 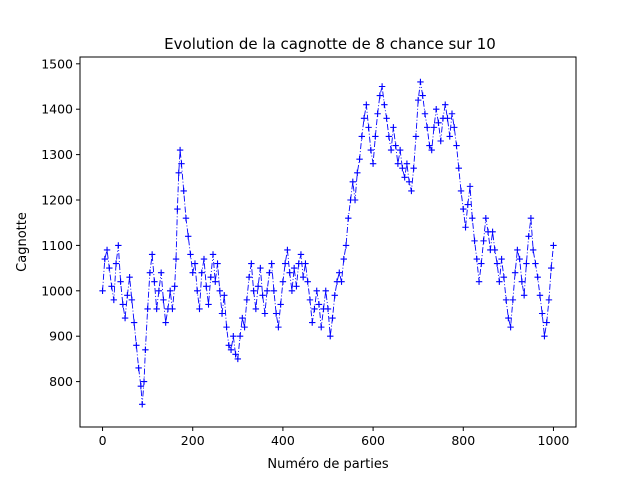 What do you see at coordinates (57, 245) in the screenshot?
I see `y-tick-label: 1100` at bounding box center [57, 245].